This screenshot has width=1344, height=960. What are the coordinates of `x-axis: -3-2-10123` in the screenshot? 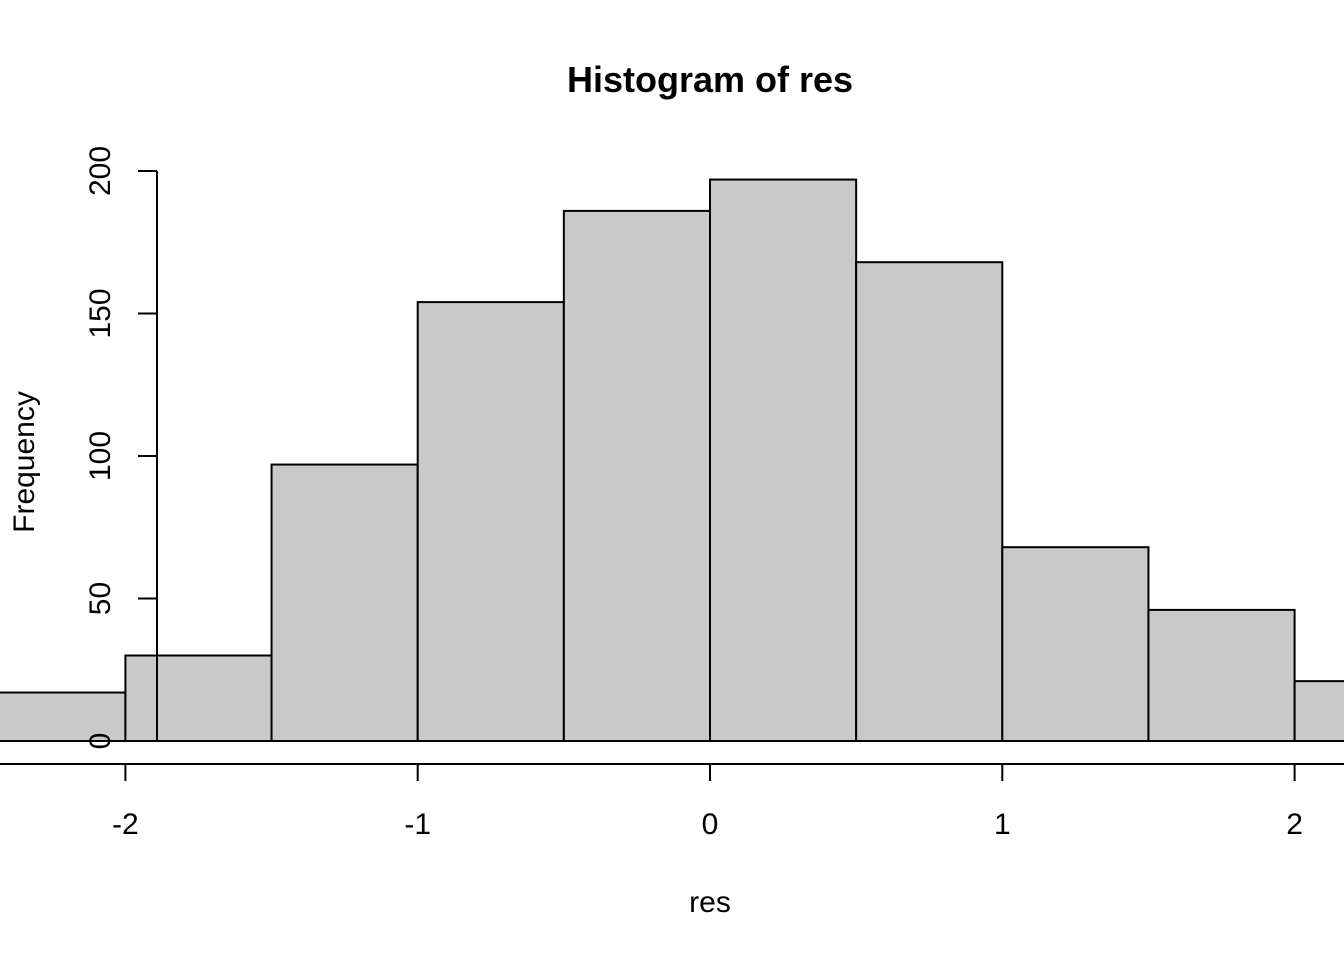 It's located at (672, 802).